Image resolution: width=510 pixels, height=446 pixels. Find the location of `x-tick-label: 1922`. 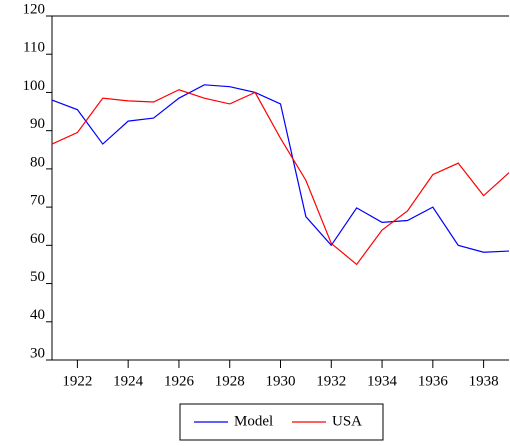

x-tick-label: 1922 is located at coordinates (77, 381).